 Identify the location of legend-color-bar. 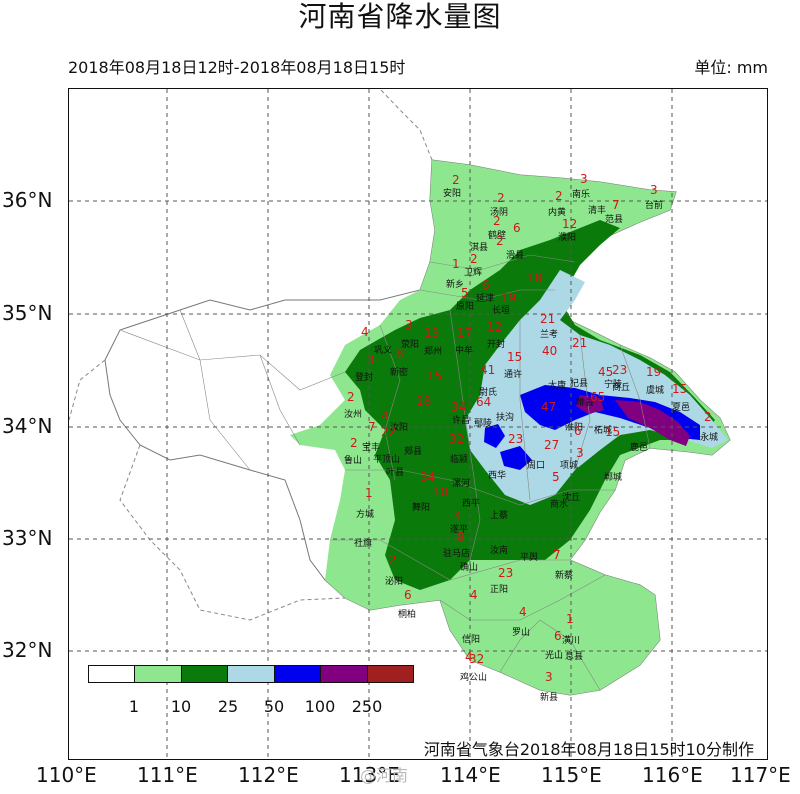
(251, 674).